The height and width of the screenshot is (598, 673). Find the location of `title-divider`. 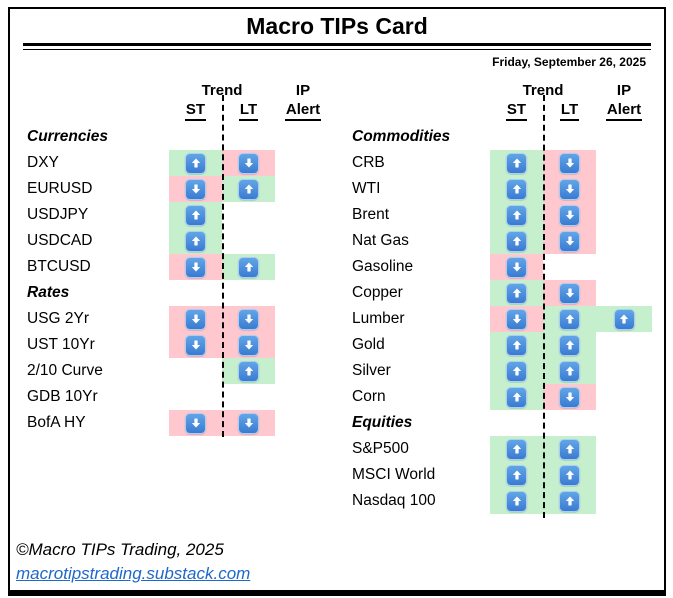

title-divider is located at coordinates (337, 46).